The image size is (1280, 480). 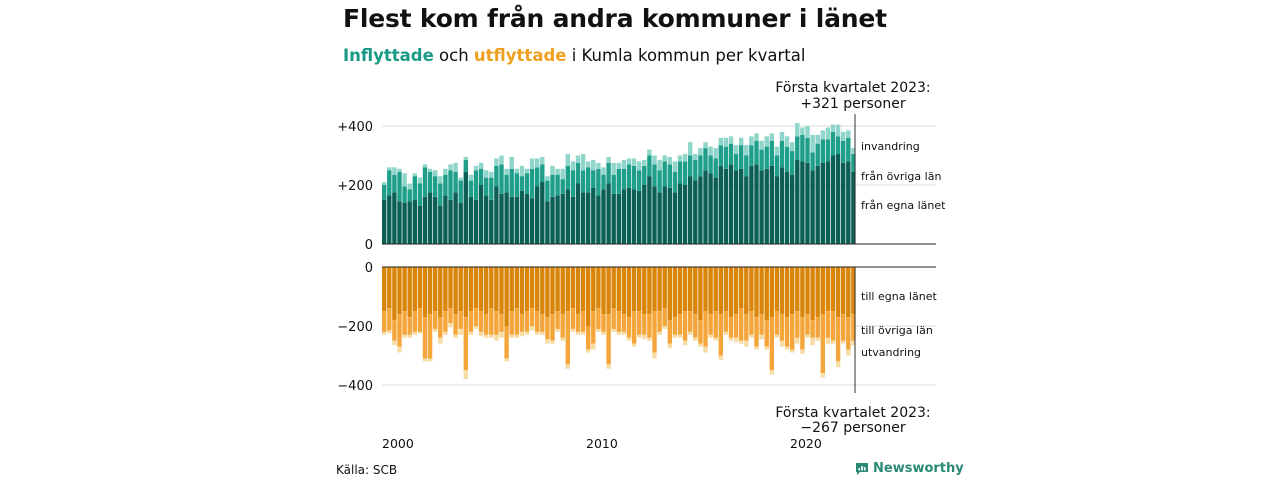 What do you see at coordinates (901, 176) in the screenshot?
I see `series-label-in-1: från övriga län` at bounding box center [901, 176].